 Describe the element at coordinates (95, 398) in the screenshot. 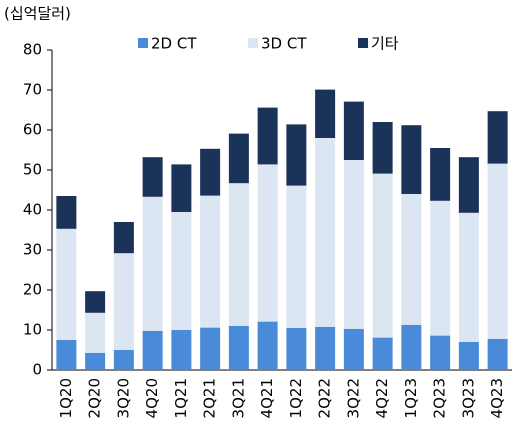

I see `x-tick-label: 2Q20` at that location.